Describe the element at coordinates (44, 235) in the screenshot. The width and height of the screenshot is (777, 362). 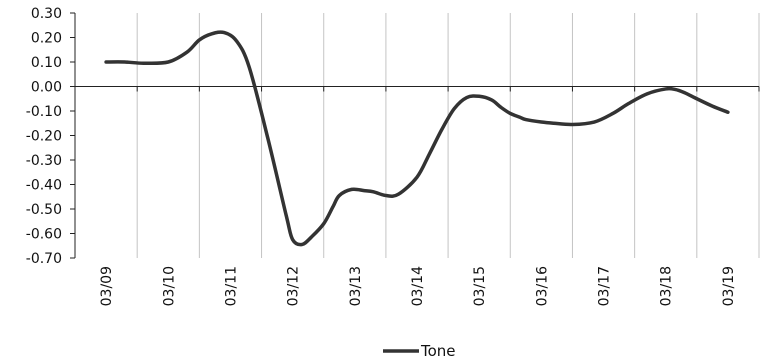
I see `y-tick-label: -0.60` at that location.